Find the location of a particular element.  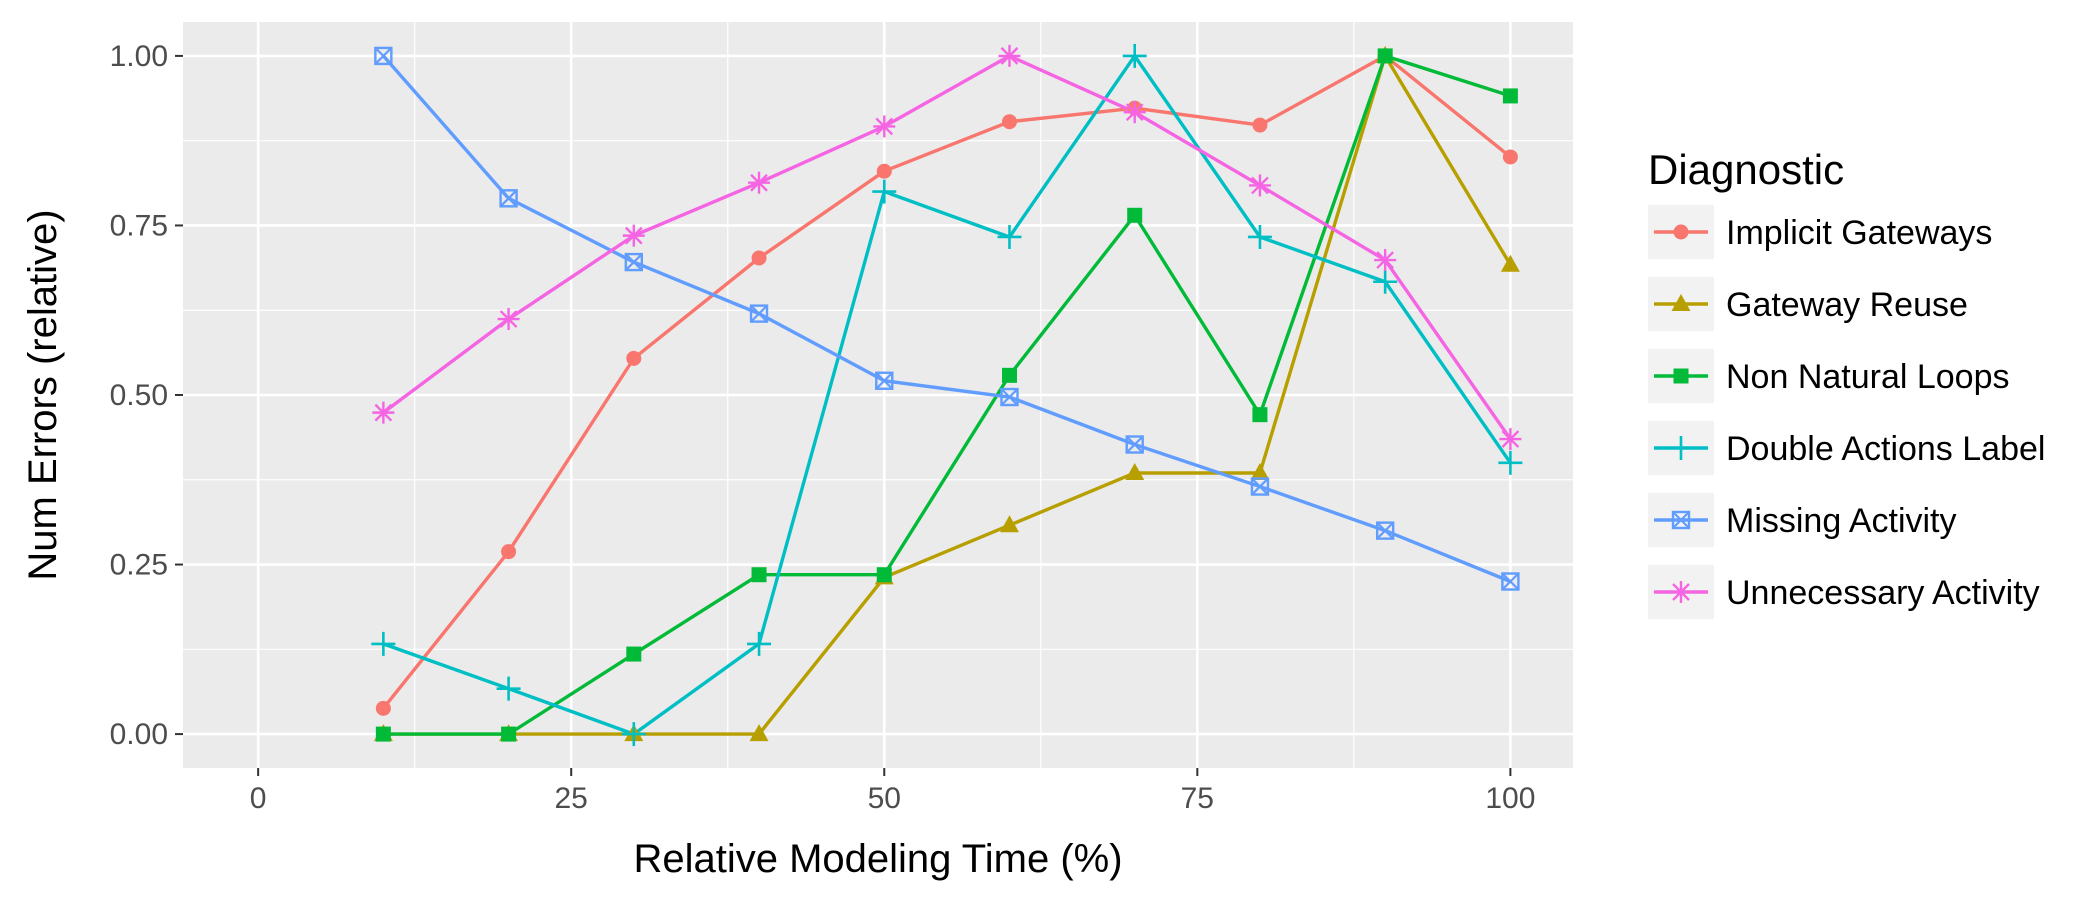

y-tick-label: 0.75 is located at coordinates (139, 225).